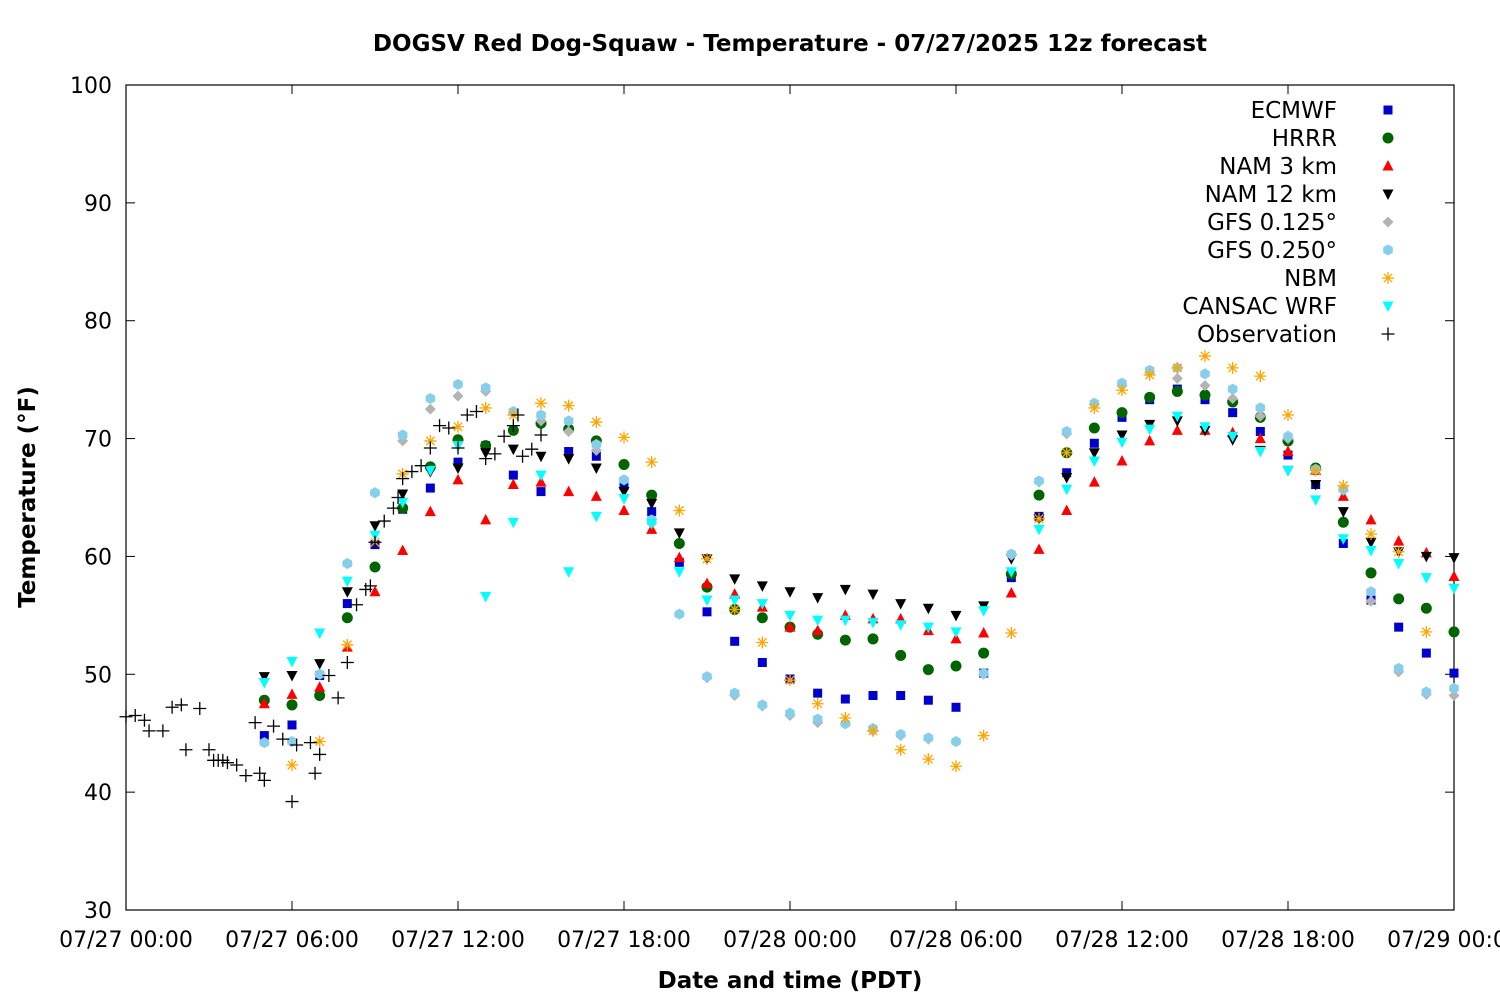  Describe the element at coordinates (1300, 251) in the screenshot. I see `legend-item: GFS 0.250°` at that location.